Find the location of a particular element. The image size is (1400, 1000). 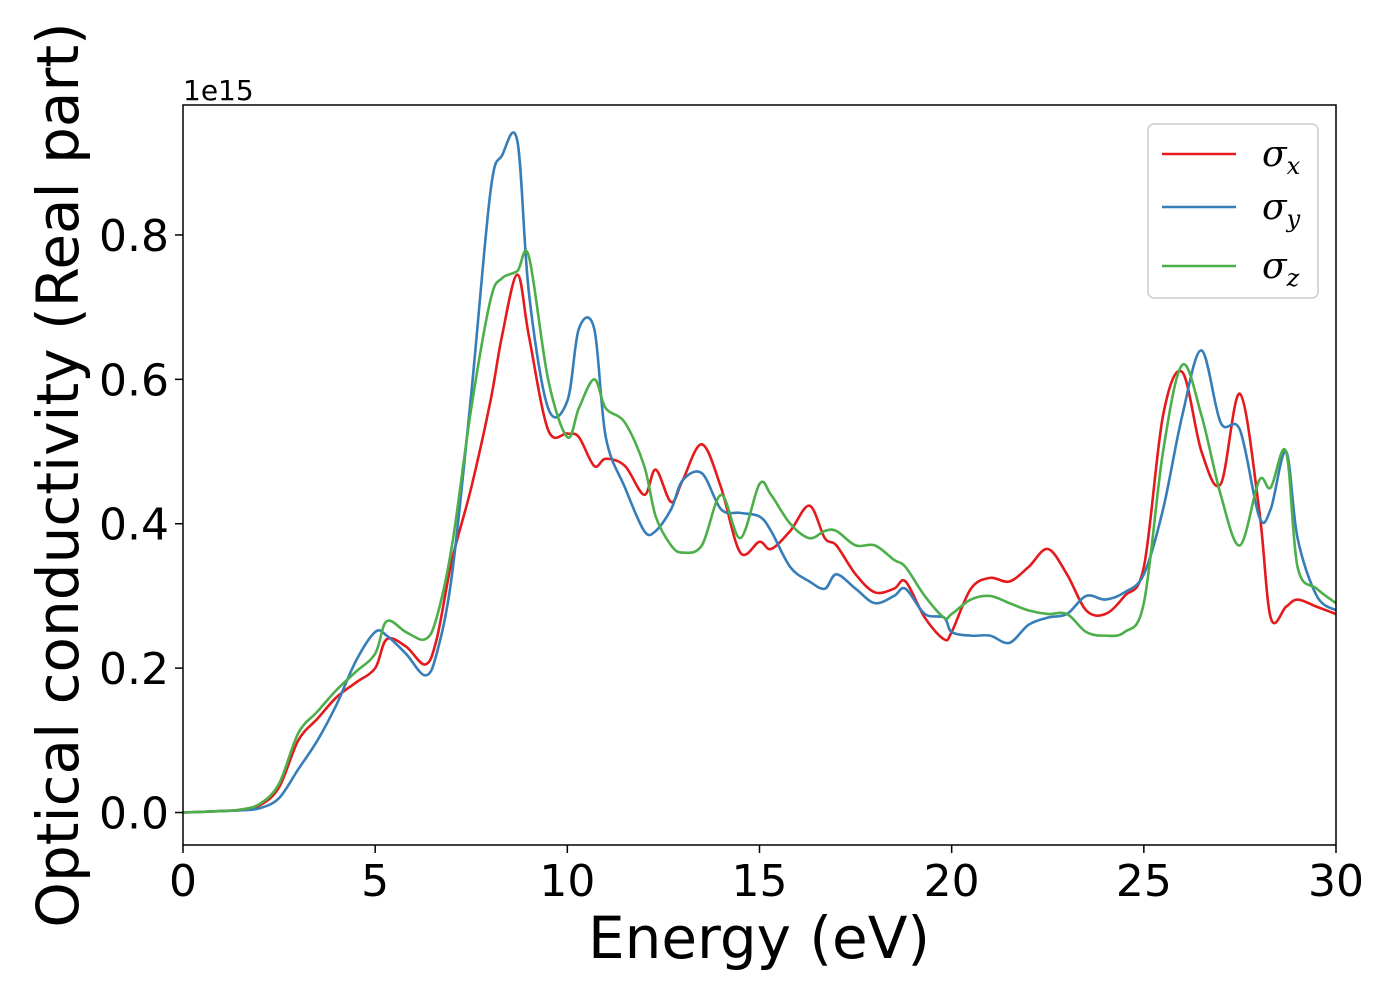

x-axis-label: Energy (eV) is located at coordinates (759, 938).